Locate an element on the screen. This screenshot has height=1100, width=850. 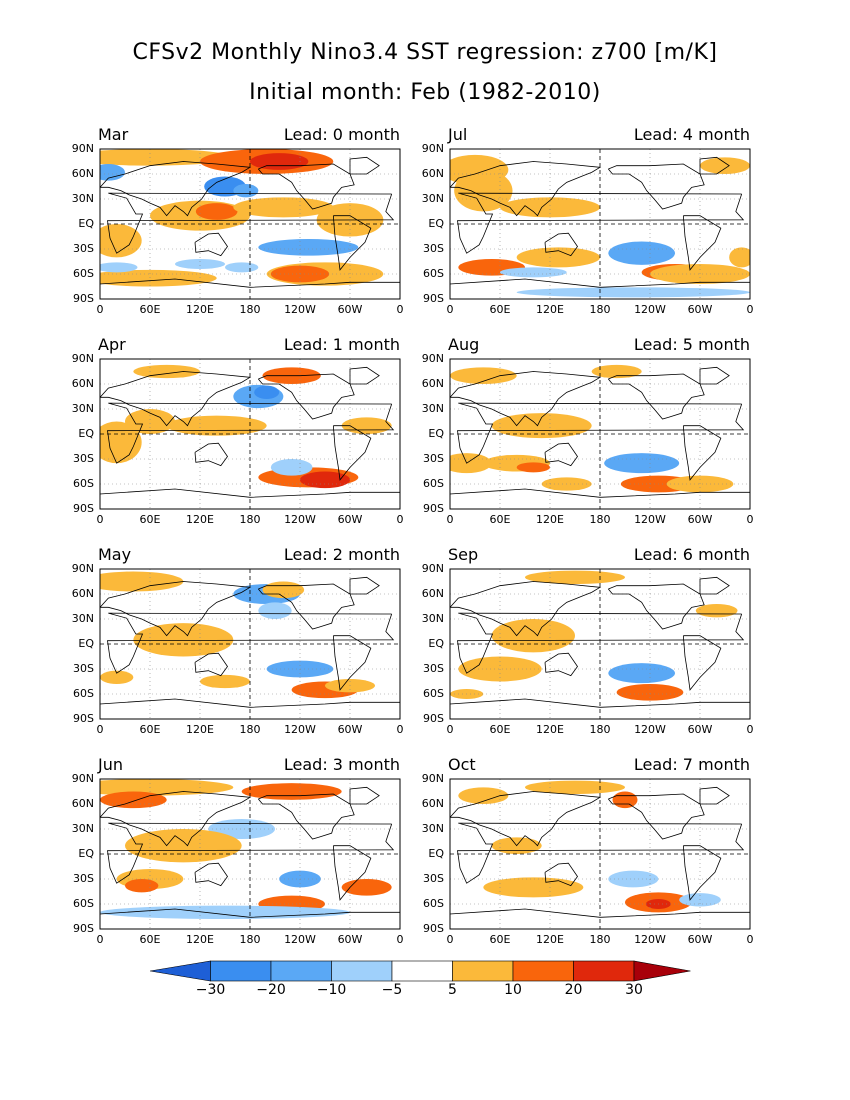
colorbar-tick-label: 5 is located at coordinates (452, 990).